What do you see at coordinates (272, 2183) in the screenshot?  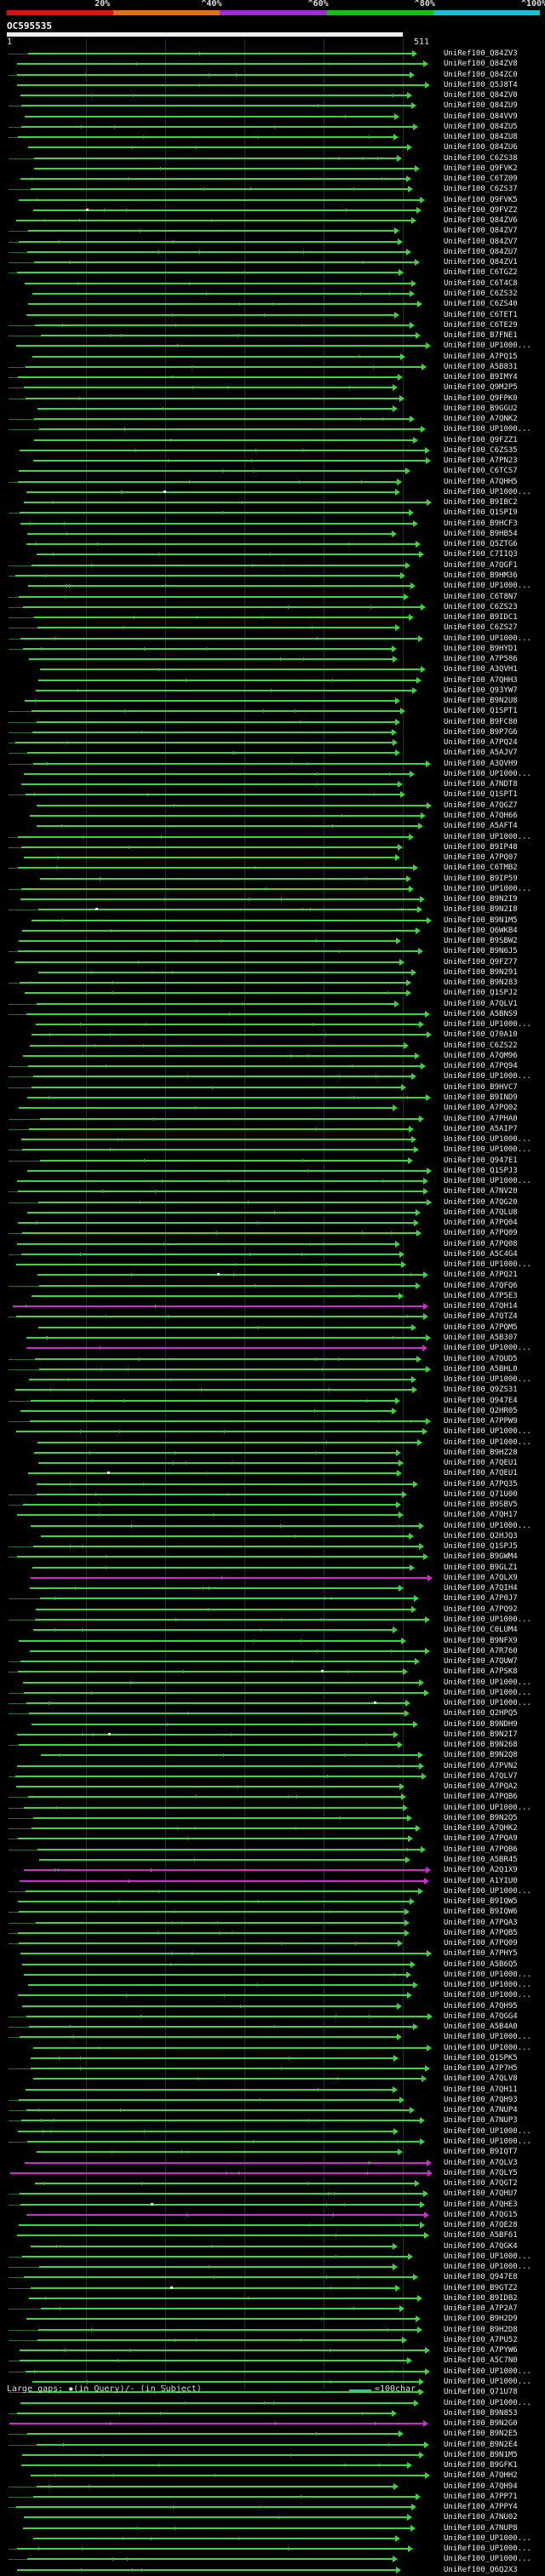 I see `hit-row: UniRef100_A7QGT2` at bounding box center [272, 2183].